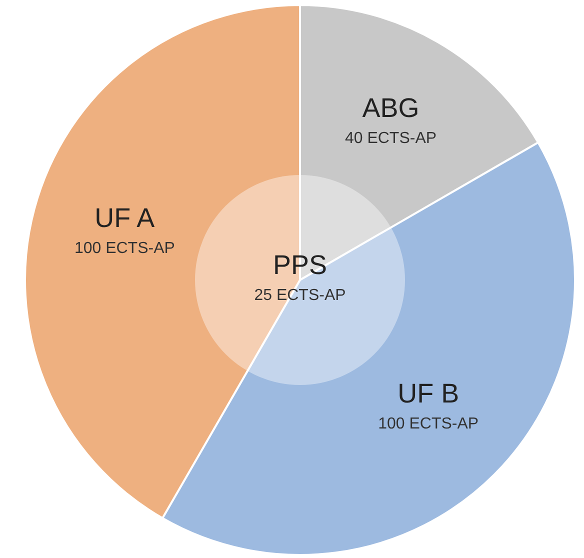 This screenshot has height=558, width=584. I want to click on slice-label: UF B, so click(429, 393).